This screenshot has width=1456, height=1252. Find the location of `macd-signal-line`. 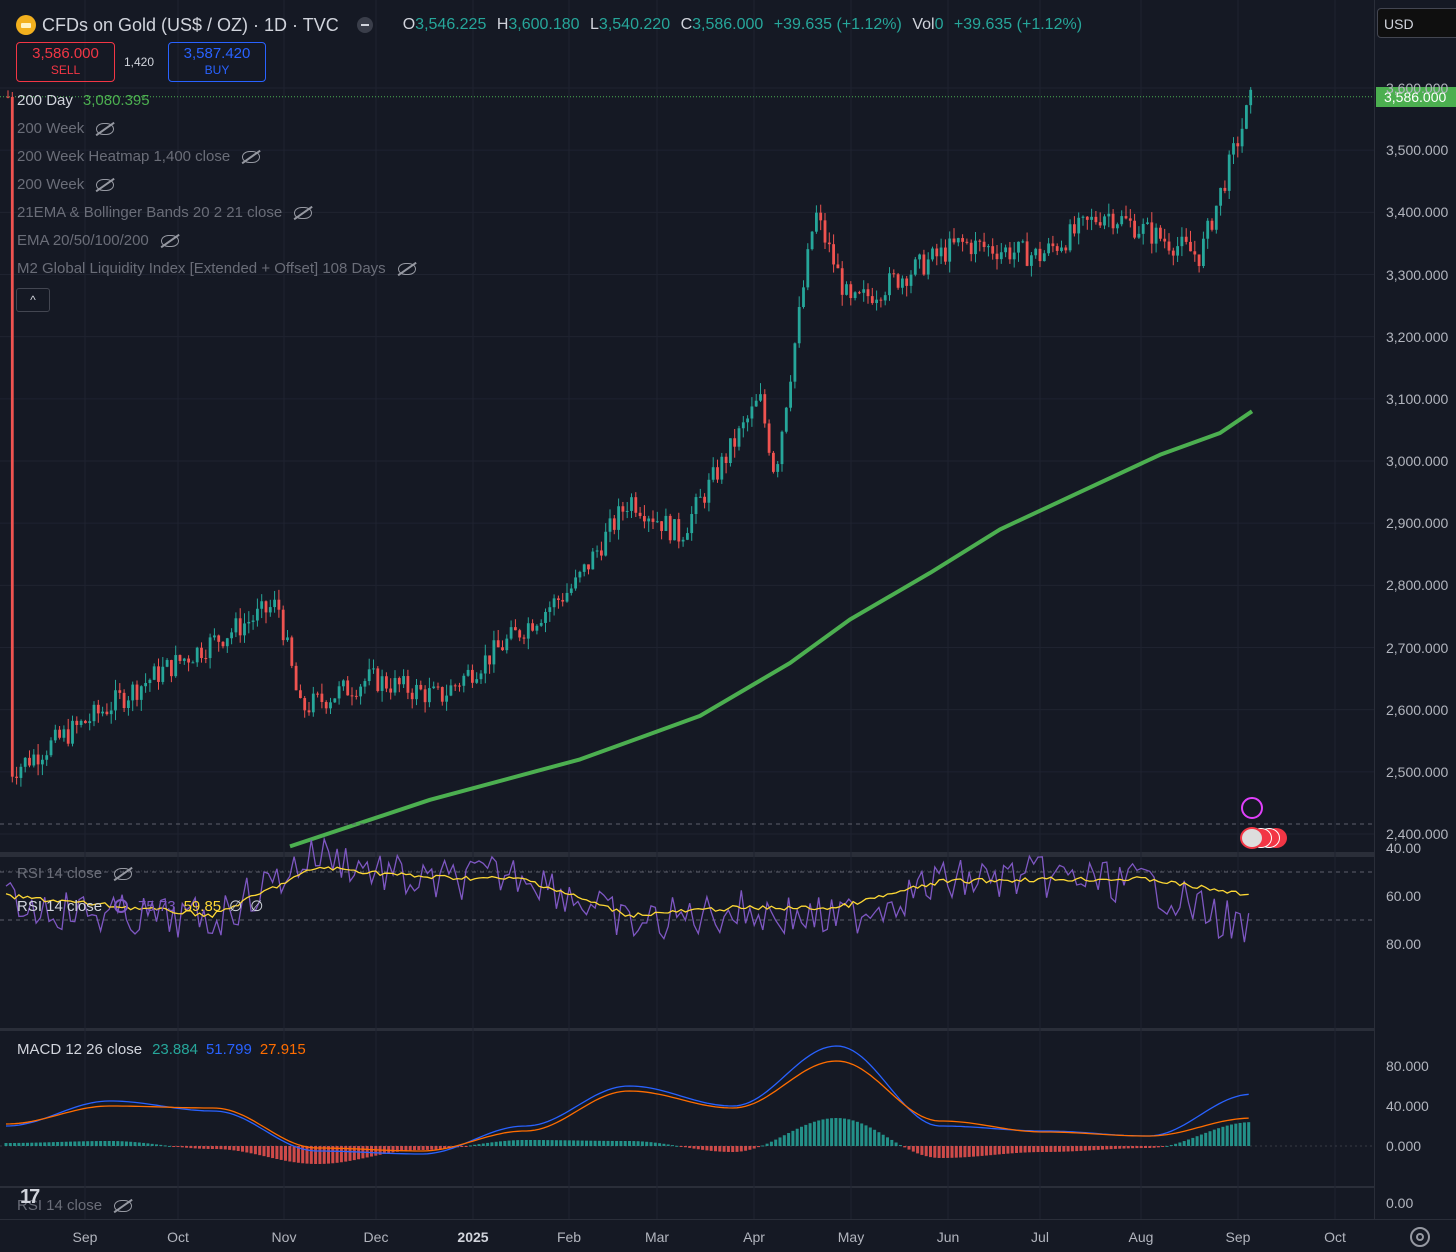

macd-signal-line is located at coordinates (627, 1106).